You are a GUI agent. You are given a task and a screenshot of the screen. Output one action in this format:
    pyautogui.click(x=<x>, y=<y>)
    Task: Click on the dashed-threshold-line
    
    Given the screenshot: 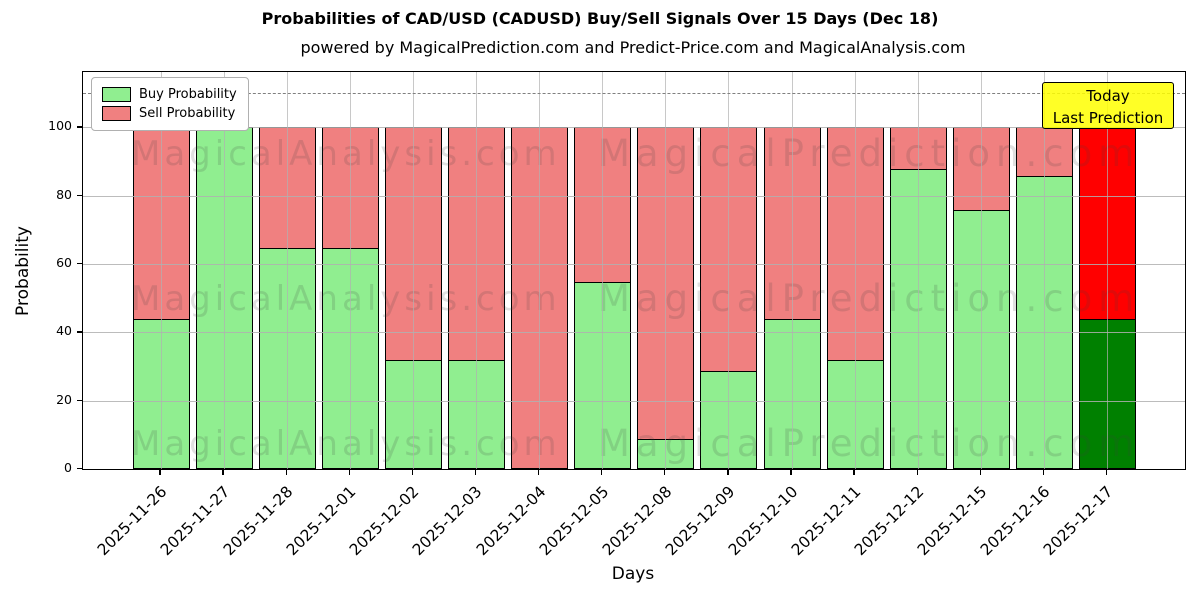 What is the action you would take?
    pyautogui.click(x=634, y=94)
    